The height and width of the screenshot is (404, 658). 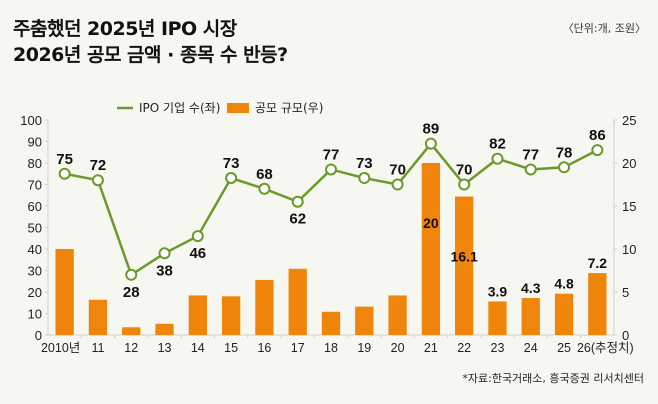 I want to click on legend-bar-label: 공모 규모(우), so click(x=289, y=108).